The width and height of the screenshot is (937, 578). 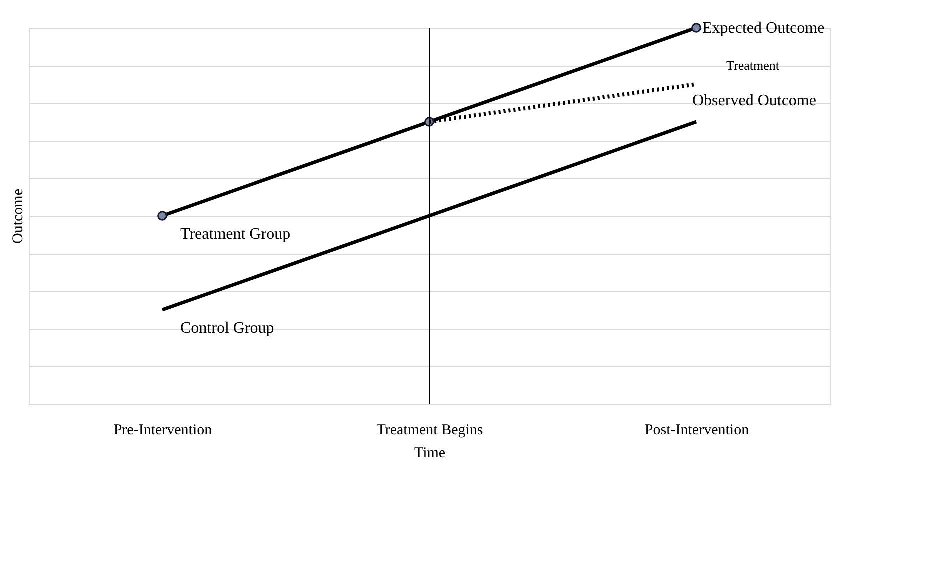 What do you see at coordinates (227, 328) in the screenshot?
I see `series-label: Control Group` at bounding box center [227, 328].